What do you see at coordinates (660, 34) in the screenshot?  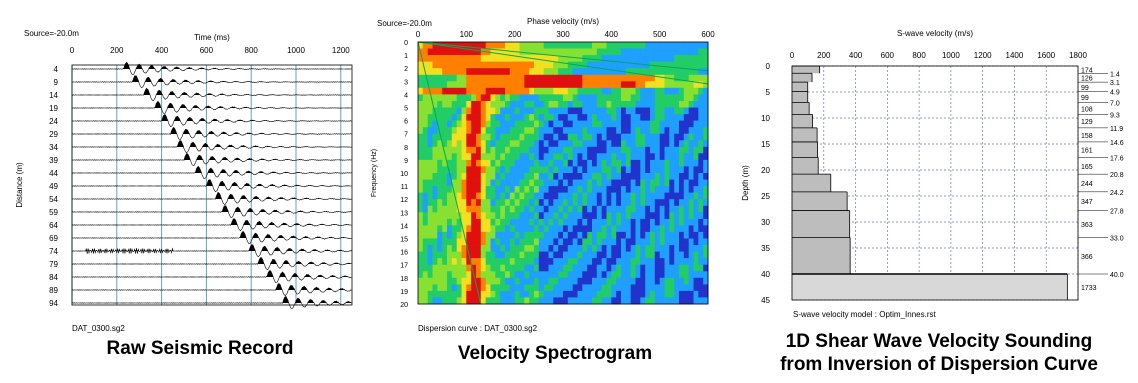 I see `spec-x-tick-label: 500` at bounding box center [660, 34].